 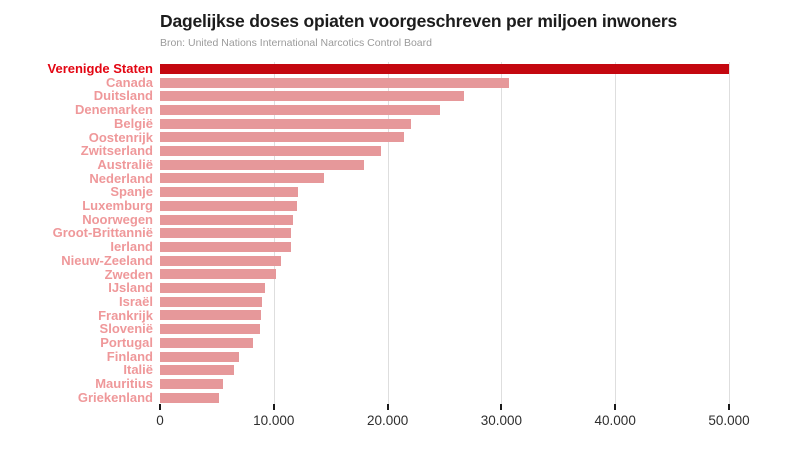 I want to click on country-label: Spanje, so click(x=131, y=192).